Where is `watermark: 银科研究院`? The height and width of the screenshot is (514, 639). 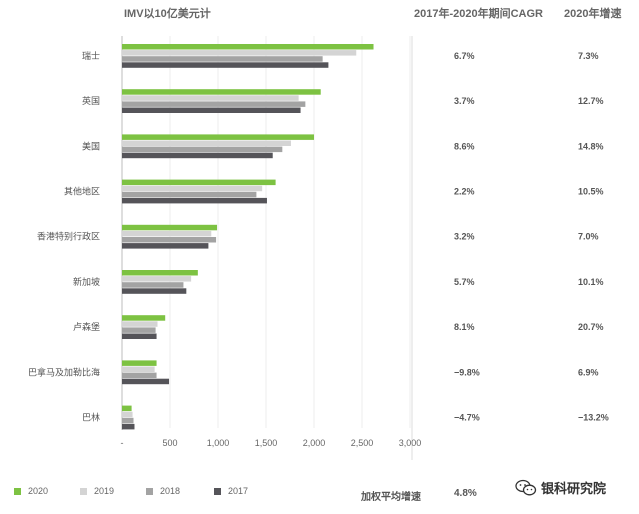 watermark: 银科研究院 is located at coordinates (560, 487).